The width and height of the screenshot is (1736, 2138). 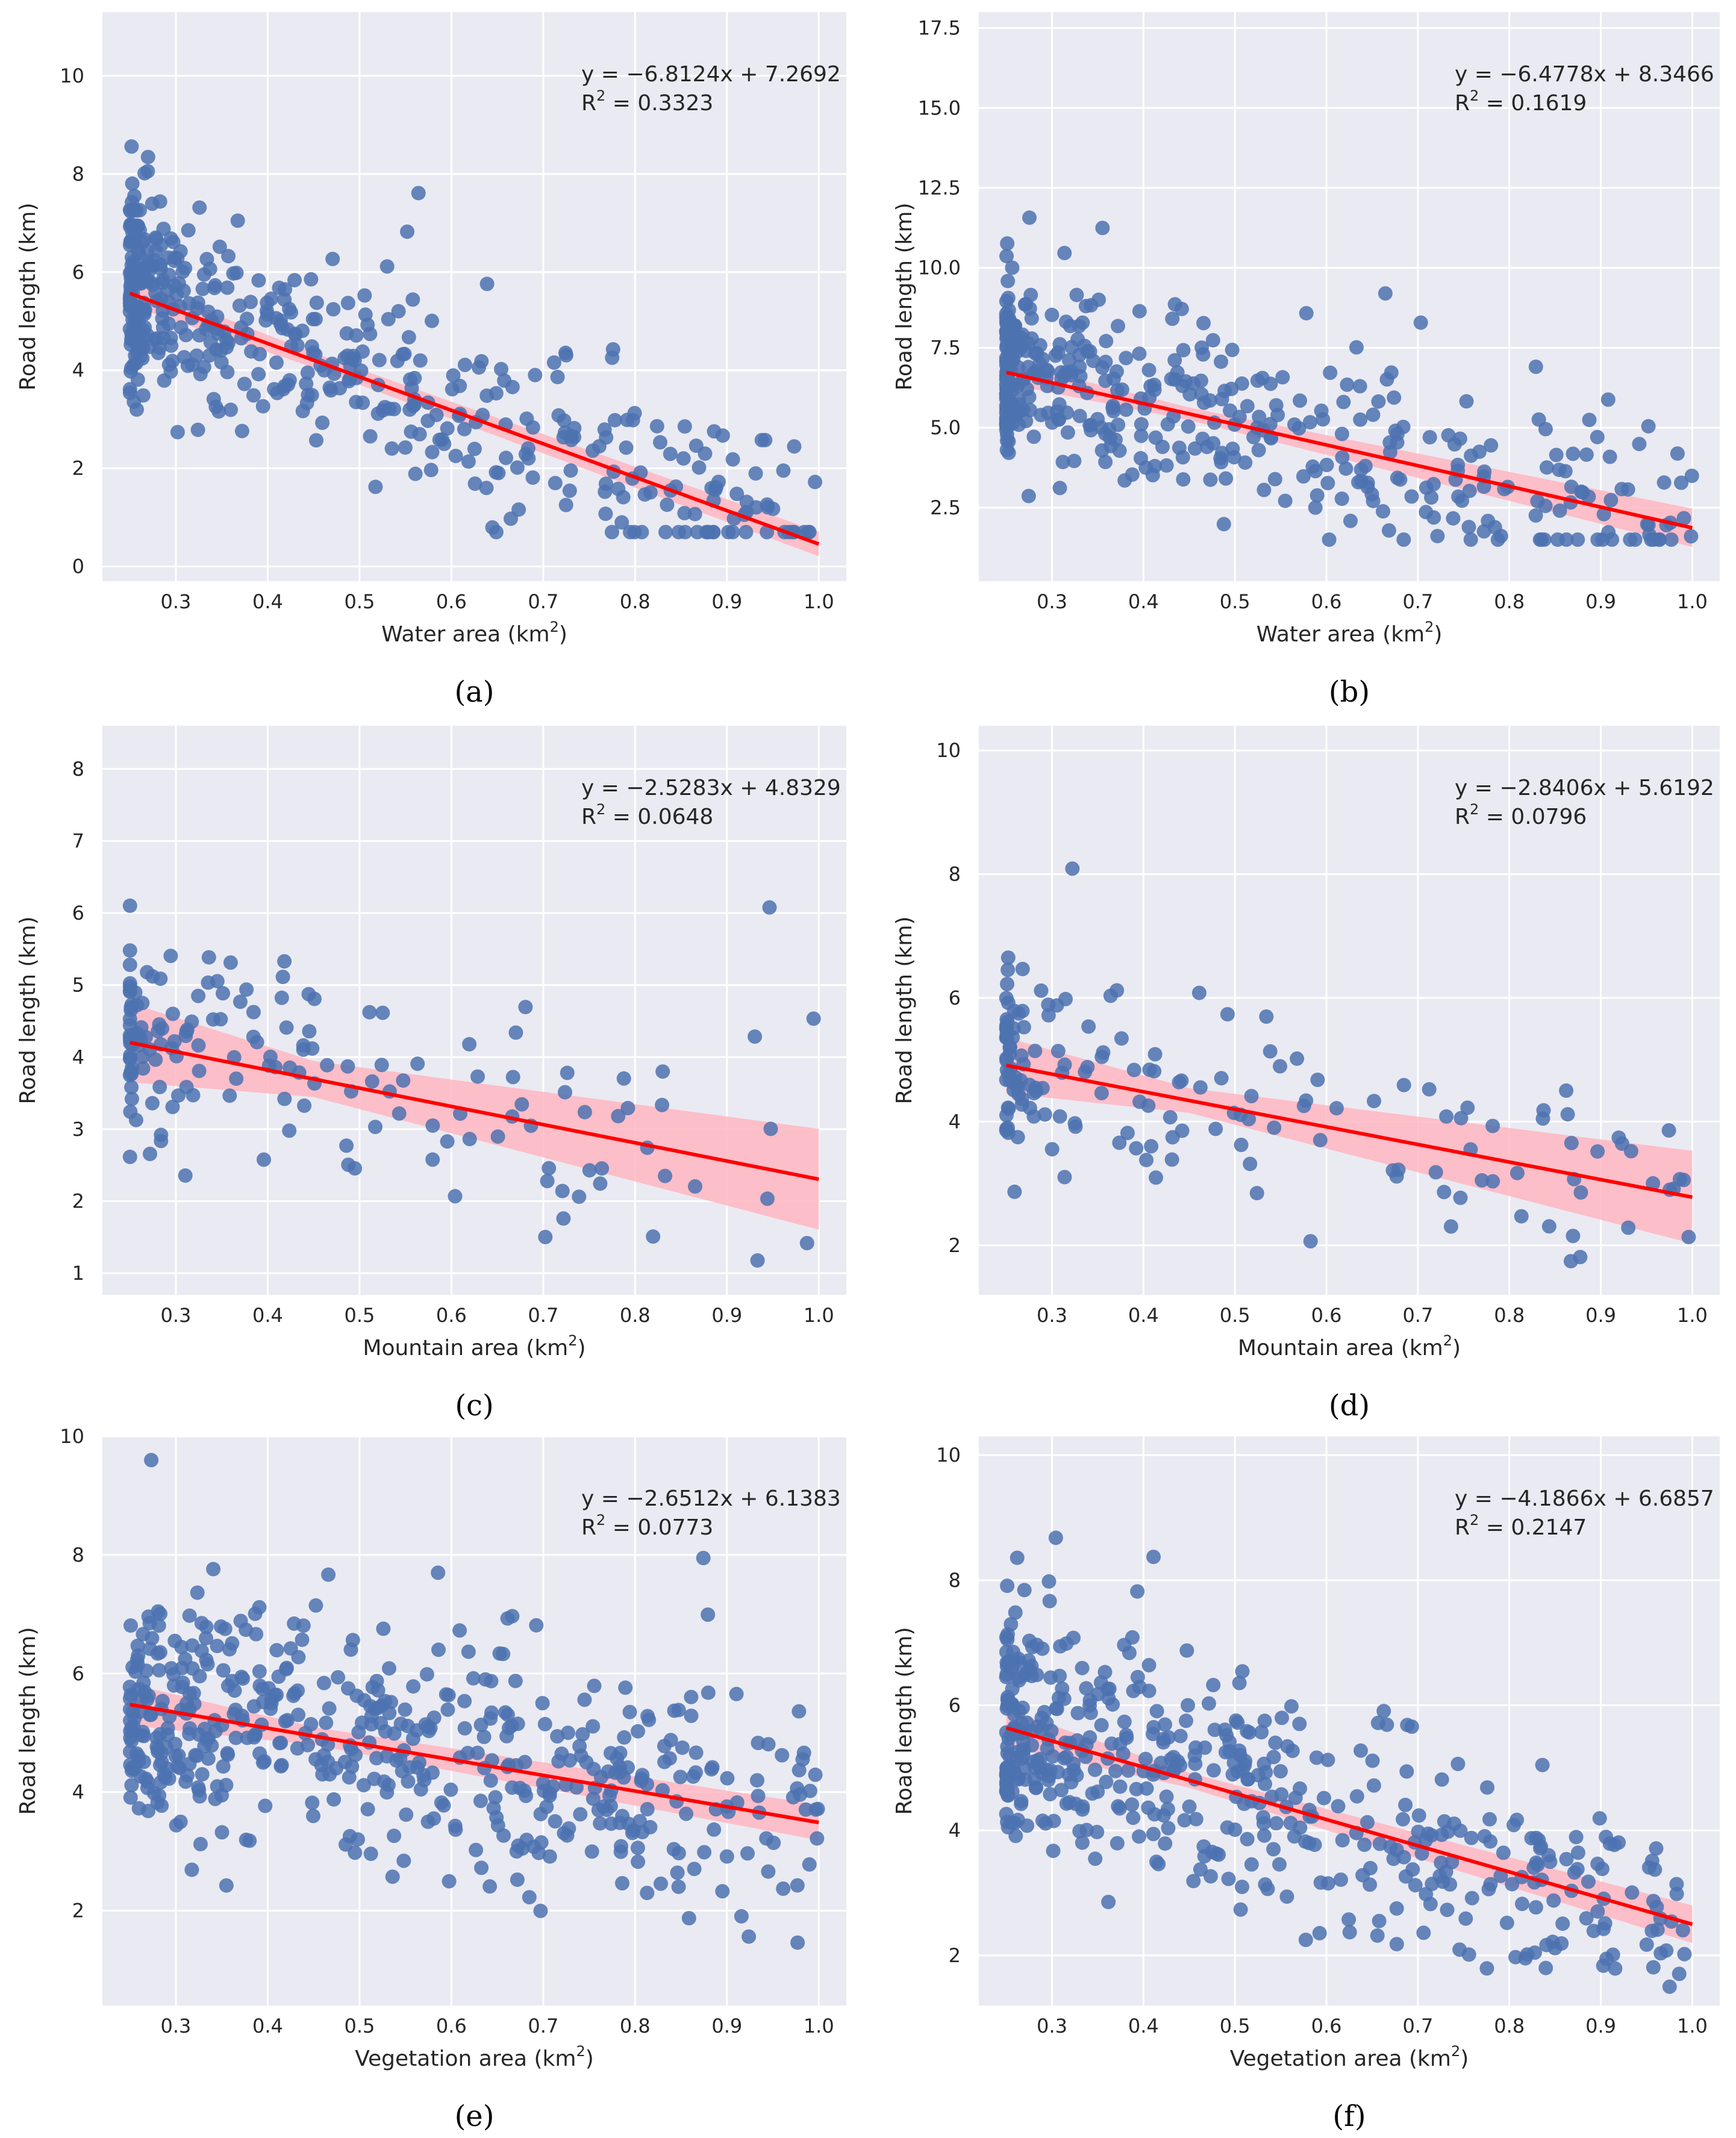 What do you see at coordinates (465, 1348) in the screenshot?
I see `x-axis-label-text: Mountain area (km` at bounding box center [465, 1348].